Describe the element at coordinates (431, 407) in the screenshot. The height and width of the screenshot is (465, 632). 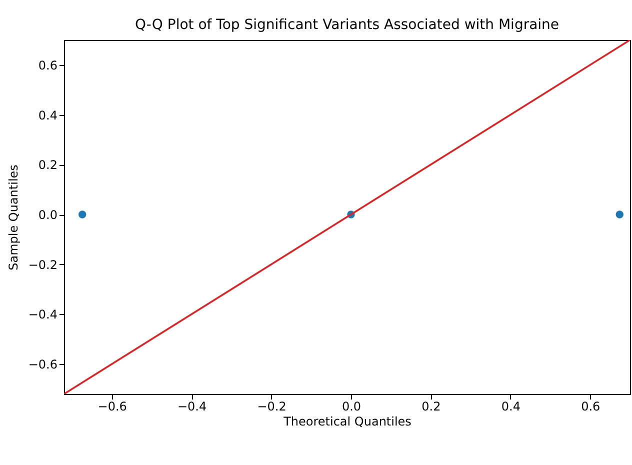
I see `x-tick-label: 0.2` at that location.